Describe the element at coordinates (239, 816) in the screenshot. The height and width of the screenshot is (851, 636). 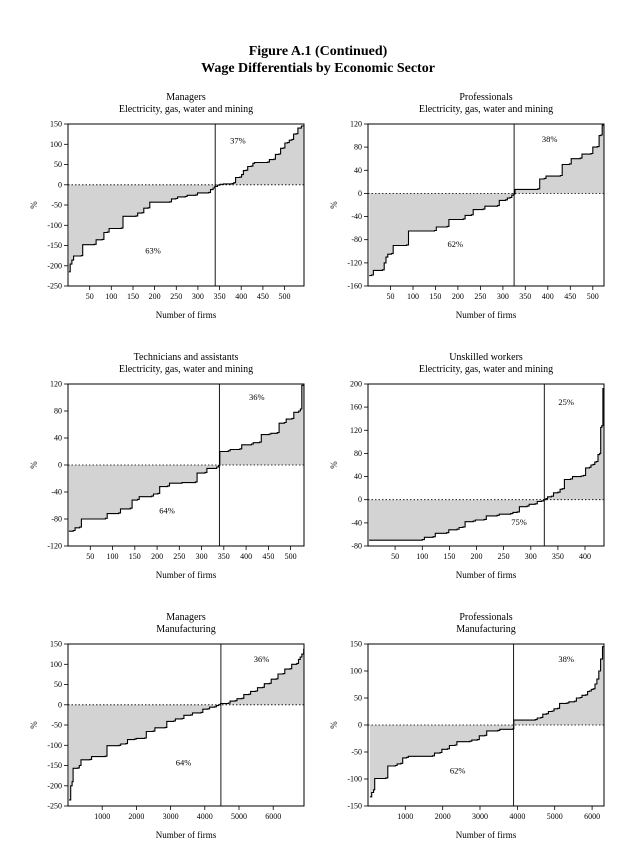
I see `x-tick-label: 5000` at that location.